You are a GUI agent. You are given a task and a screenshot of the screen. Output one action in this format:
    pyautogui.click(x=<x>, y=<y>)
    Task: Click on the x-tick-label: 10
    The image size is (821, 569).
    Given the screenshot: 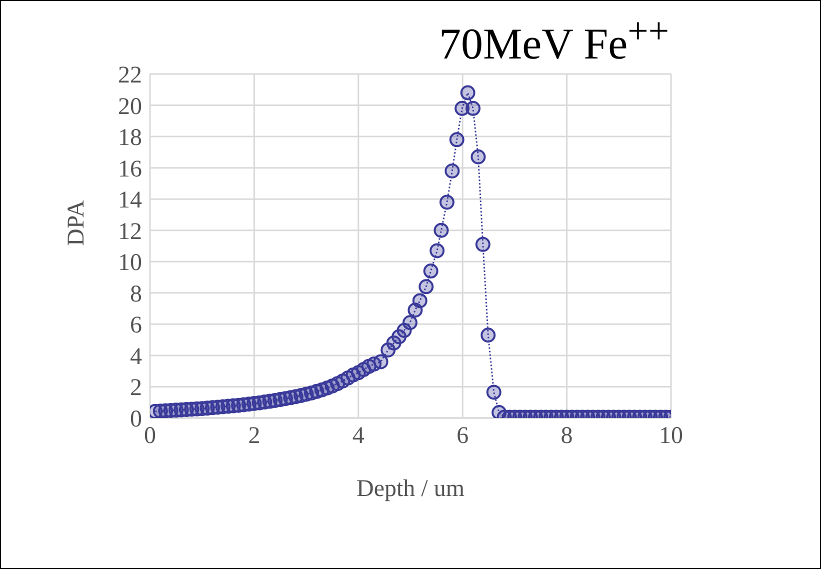 What is the action you would take?
    pyautogui.click(x=671, y=436)
    